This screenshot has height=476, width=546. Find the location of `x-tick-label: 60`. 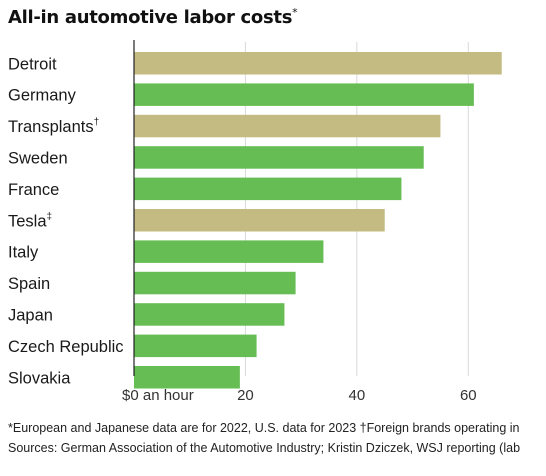

x-tick-label: 60 is located at coordinates (468, 395).